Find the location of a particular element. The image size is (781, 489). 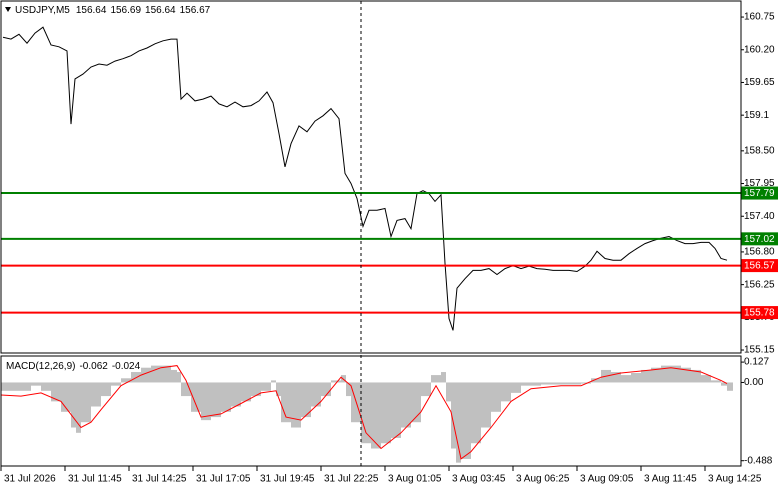

x-tick-label: 3 Aug 06:25 is located at coordinates (543, 479).